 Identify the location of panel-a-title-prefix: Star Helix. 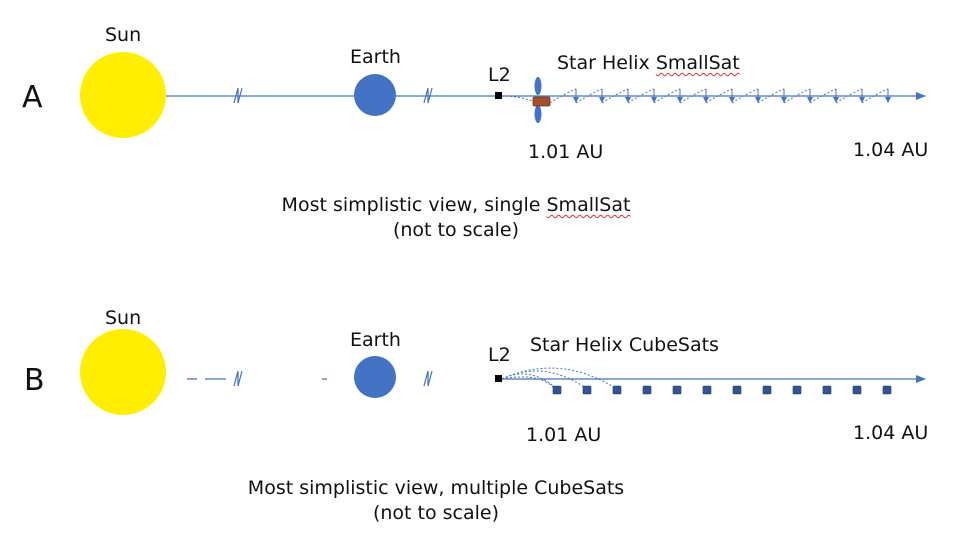
(606, 63).